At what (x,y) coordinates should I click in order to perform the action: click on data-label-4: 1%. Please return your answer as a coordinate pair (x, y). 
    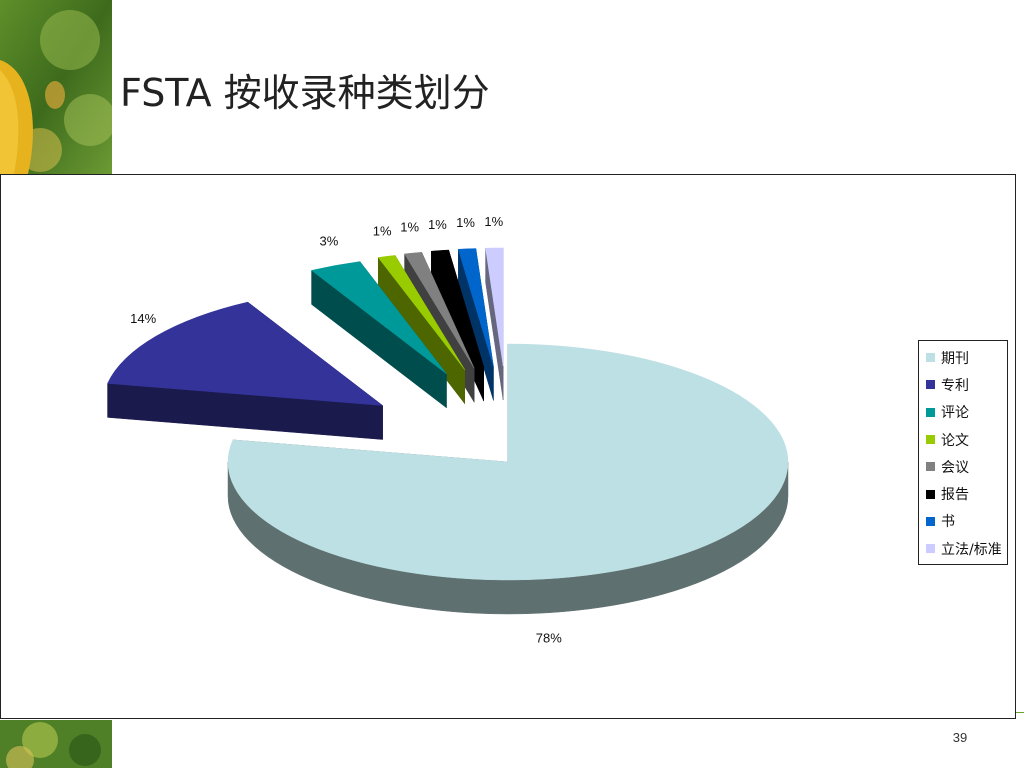
    Looking at the image, I should click on (409, 227).